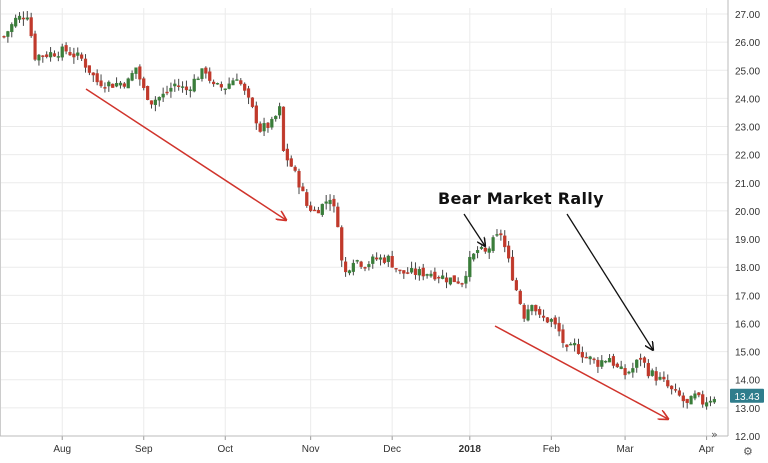 This screenshot has width=768, height=463. What do you see at coordinates (747, 43) in the screenshot?
I see `y-tick-label: 26.00` at bounding box center [747, 43].